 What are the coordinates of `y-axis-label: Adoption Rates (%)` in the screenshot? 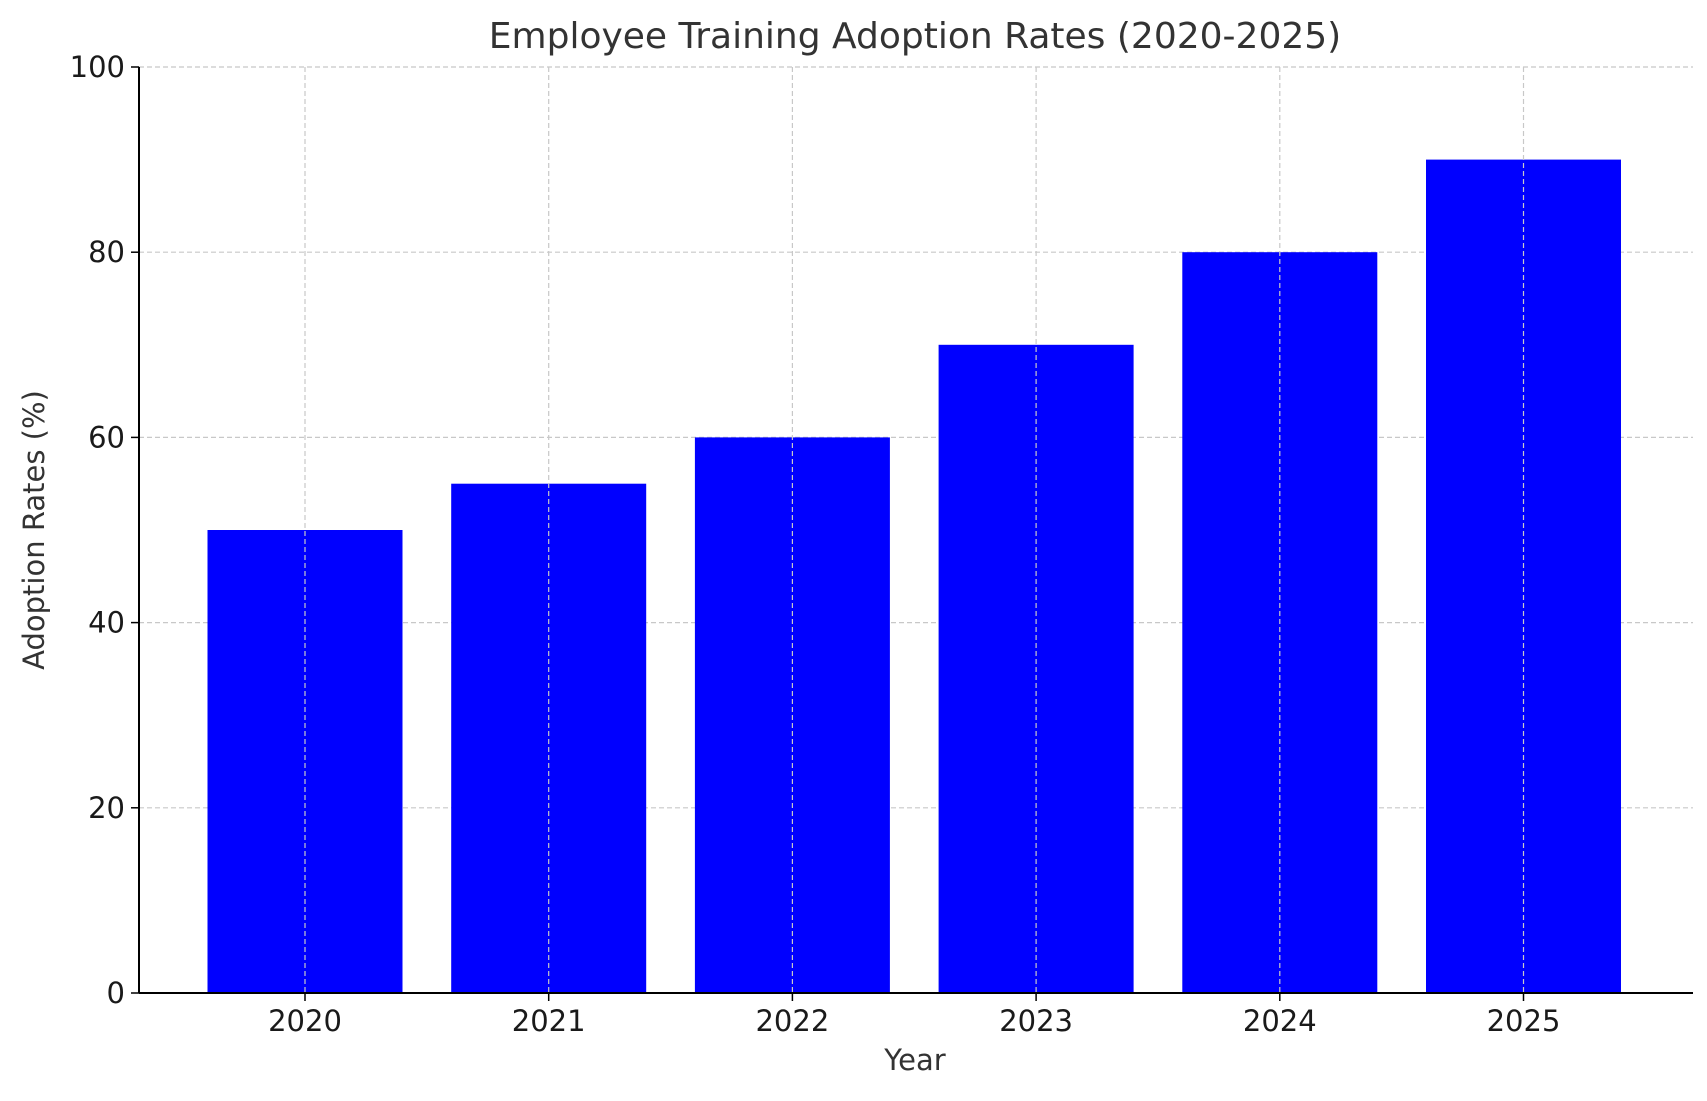 It's located at (34, 530).